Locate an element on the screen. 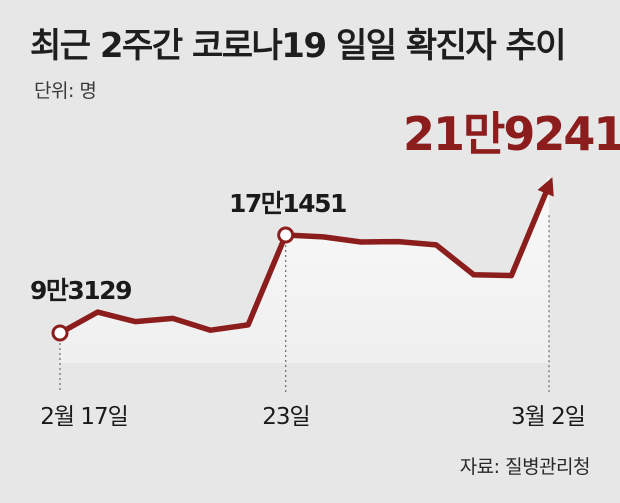 The image size is (620, 503). chart-title: 최근 2주간 코로나19 일일 확진자 추이 is located at coordinates (298, 46).